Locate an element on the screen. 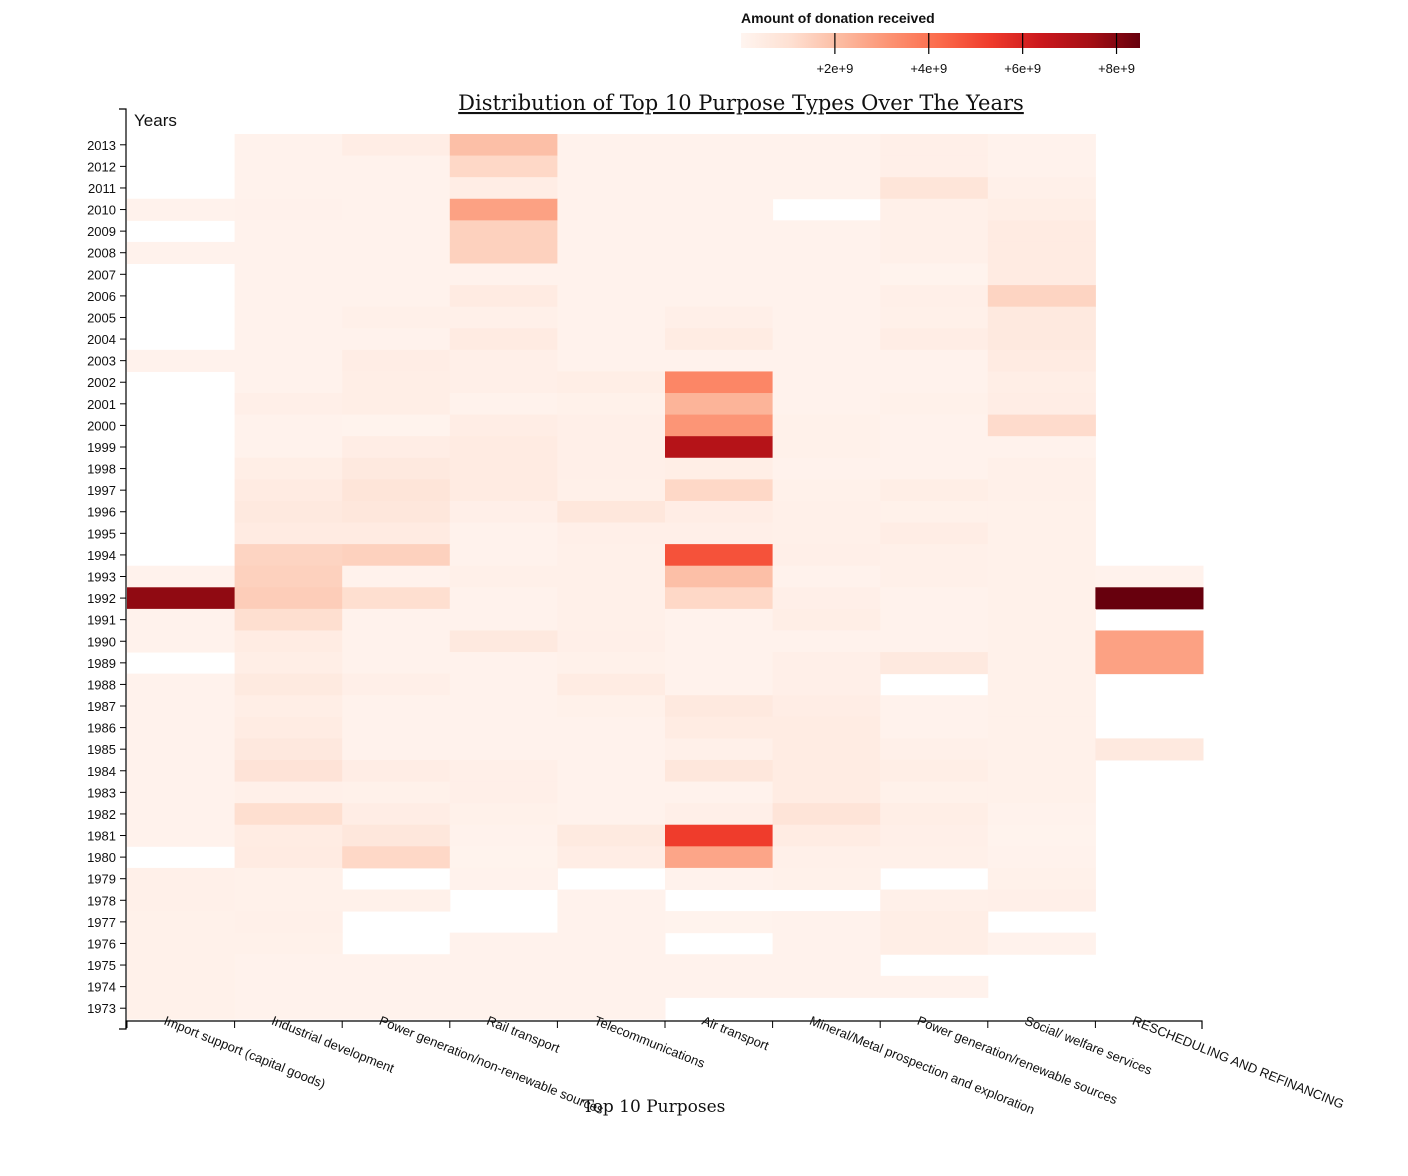  y-tick-label: 1997 is located at coordinates (101, 490).